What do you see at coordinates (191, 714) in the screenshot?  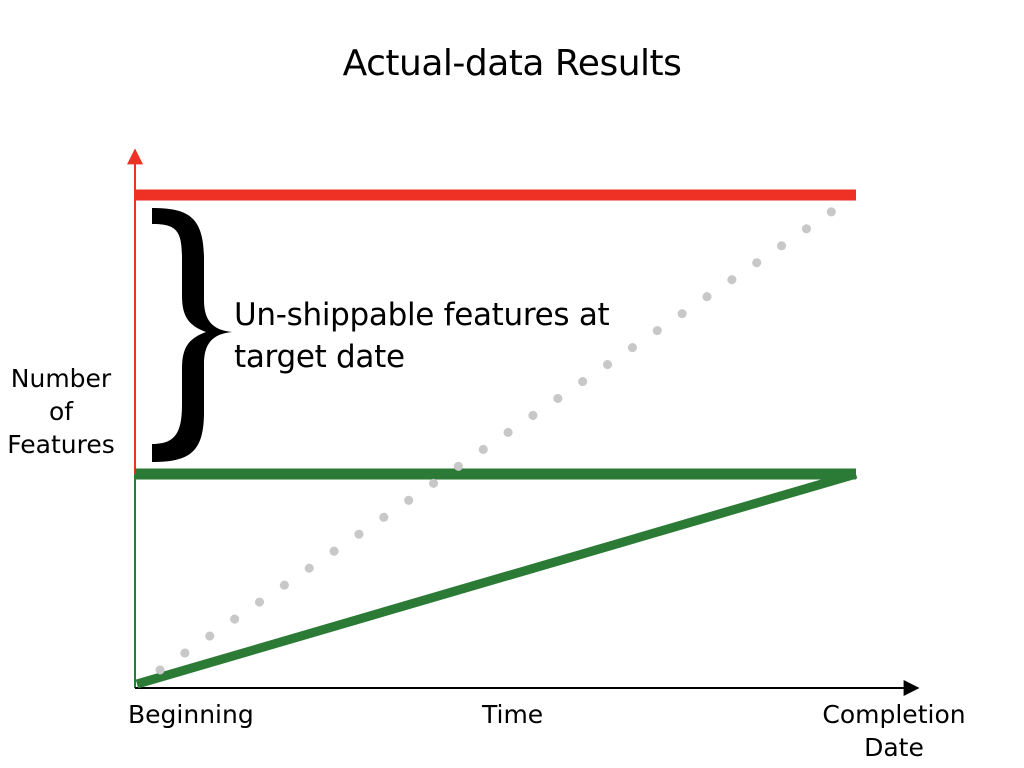 I see `x-axis-start-label: Beginning` at bounding box center [191, 714].